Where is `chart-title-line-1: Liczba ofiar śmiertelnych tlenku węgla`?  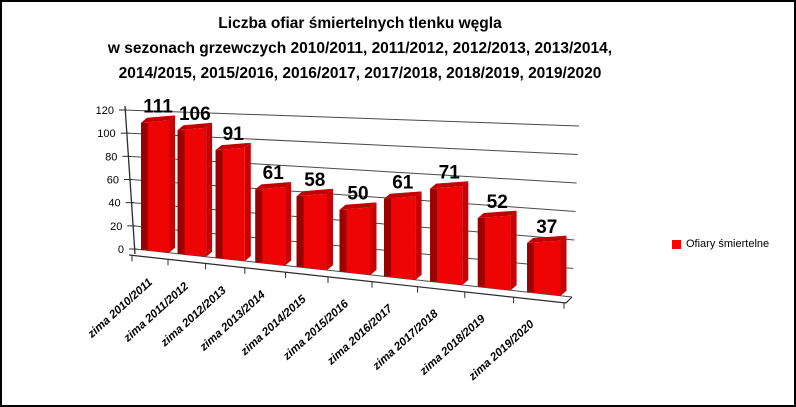 chart-title-line-1: Liczba ofiar śmiertelnych tlenku węgla is located at coordinates (360, 23).